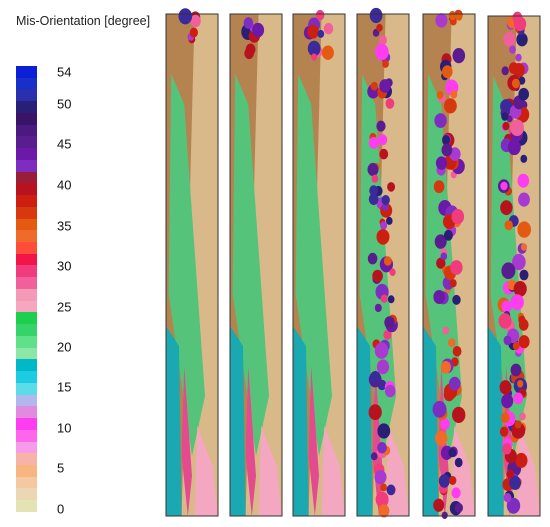  What do you see at coordinates (64, 266) in the screenshot?
I see `tick-label: 30` at bounding box center [64, 266].